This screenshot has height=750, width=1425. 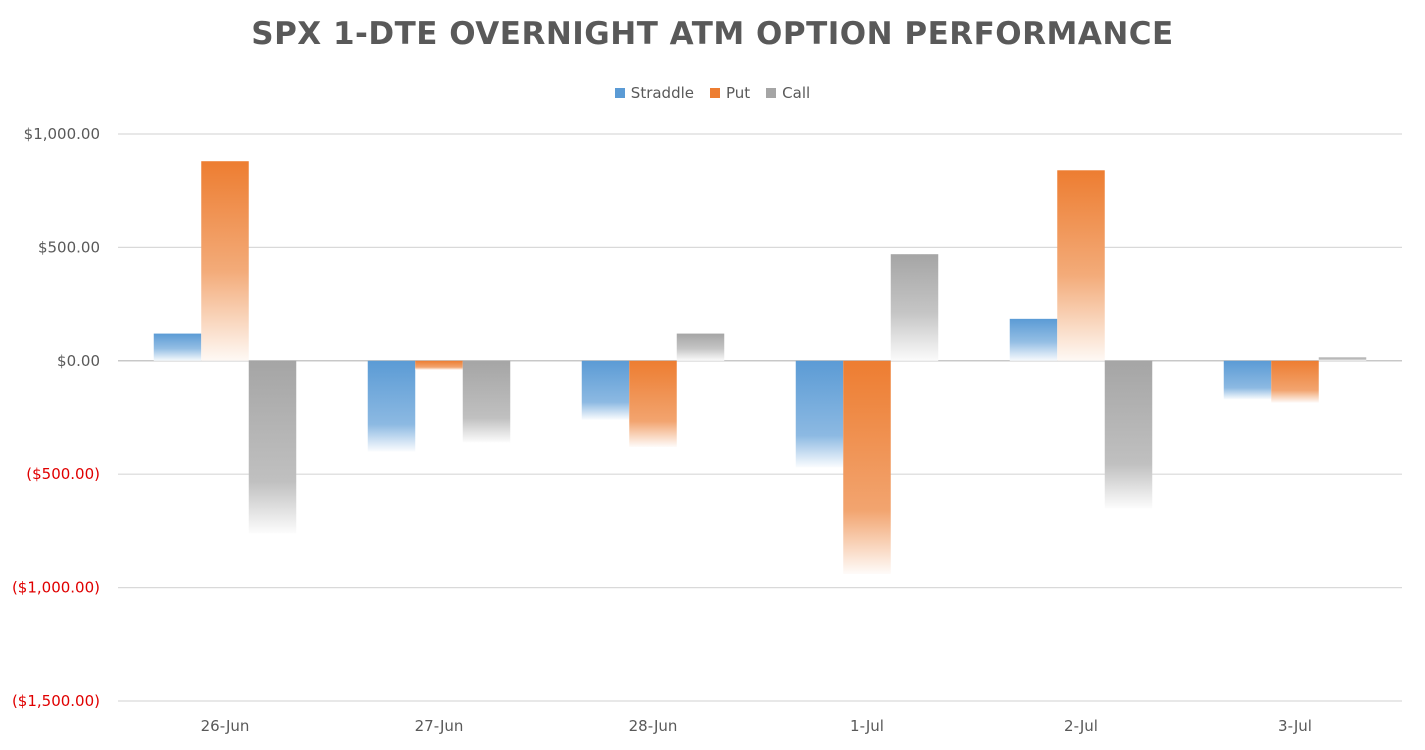 What do you see at coordinates (439, 726) in the screenshot?
I see `x-tick-label: 27-Jun` at bounding box center [439, 726].